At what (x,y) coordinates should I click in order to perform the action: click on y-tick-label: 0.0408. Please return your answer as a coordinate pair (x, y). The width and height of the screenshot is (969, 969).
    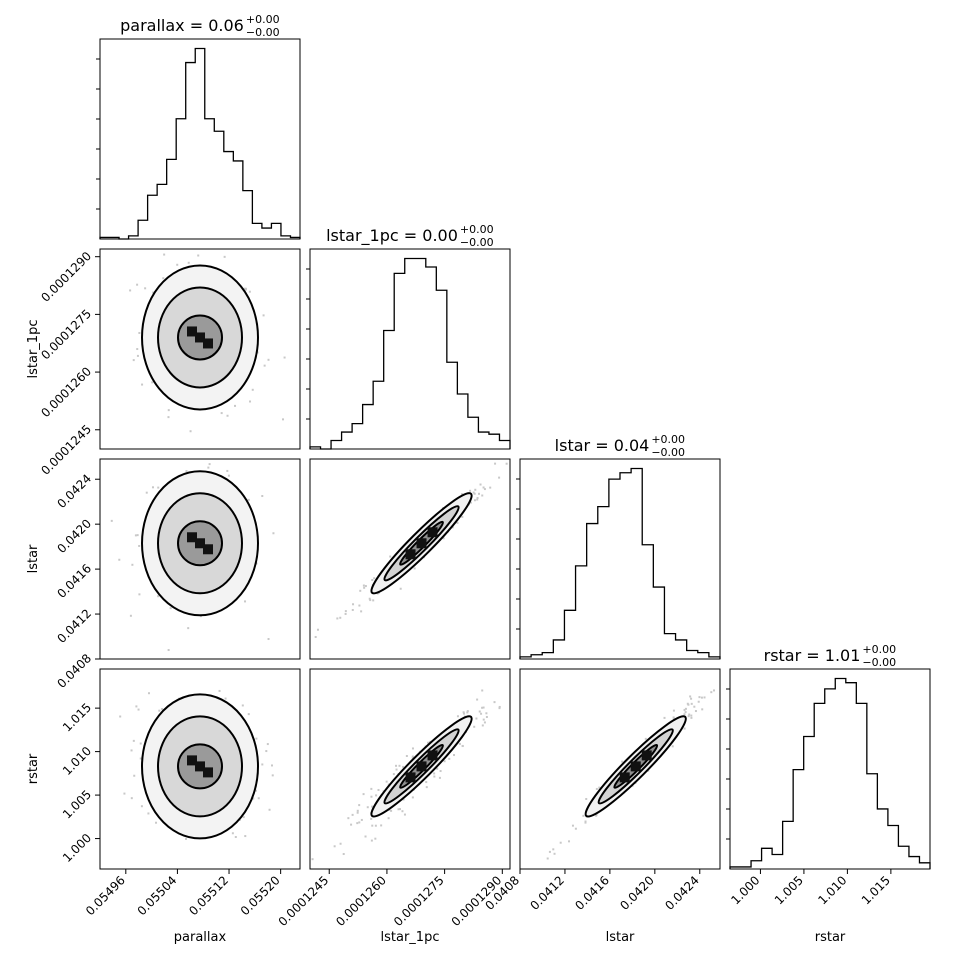
    Looking at the image, I should click on (75, 671).